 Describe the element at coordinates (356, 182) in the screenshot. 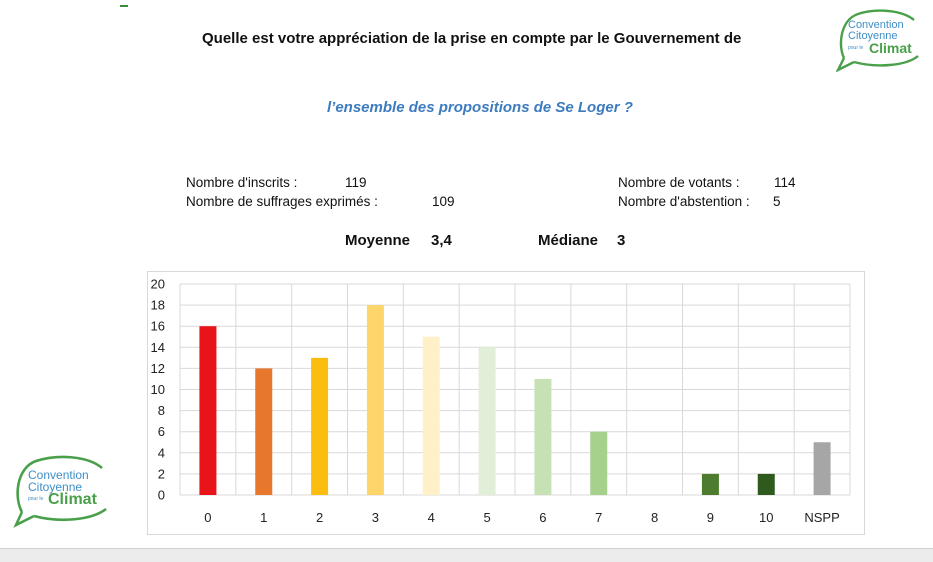

I see `inscrits-value: 119` at that location.